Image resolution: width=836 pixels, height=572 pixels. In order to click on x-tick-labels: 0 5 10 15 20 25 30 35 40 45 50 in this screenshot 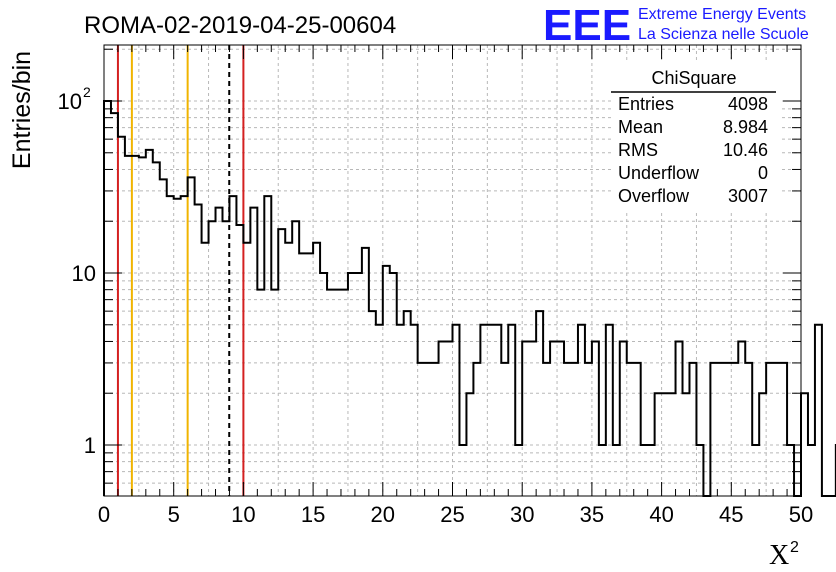, I will do `click(455, 514)`.